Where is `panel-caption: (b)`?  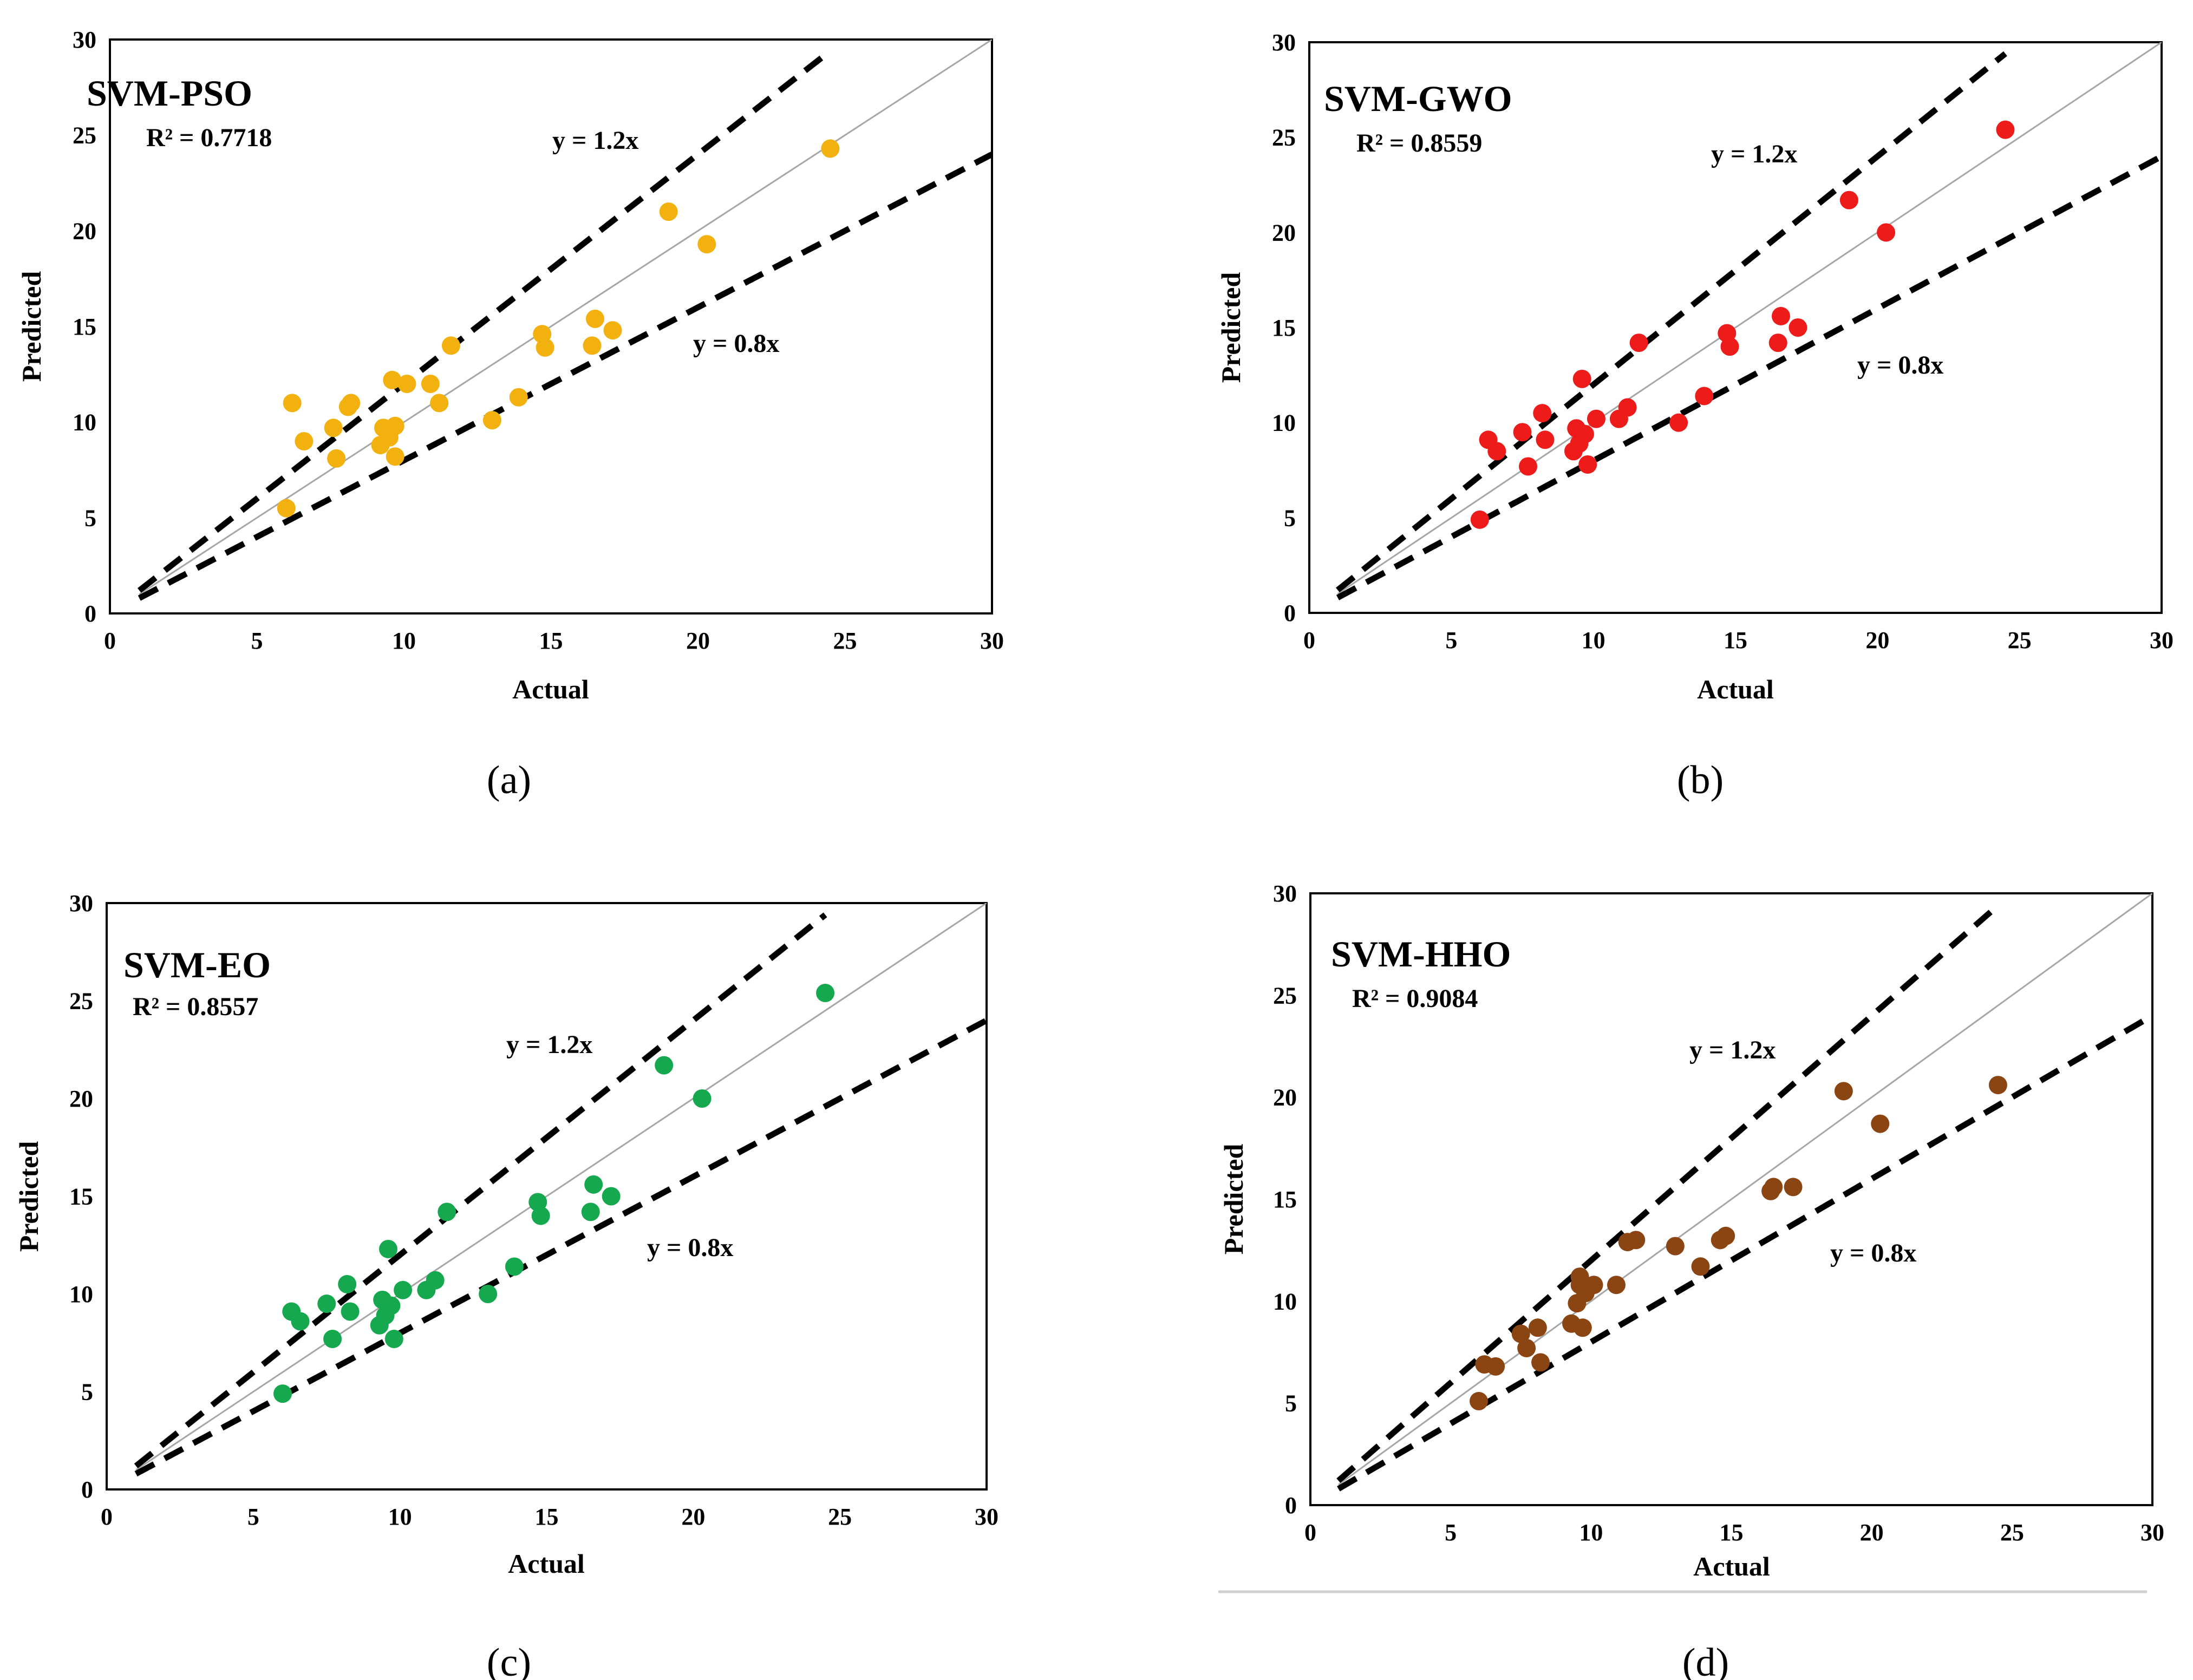 panel-caption: (b) is located at coordinates (1700, 780).